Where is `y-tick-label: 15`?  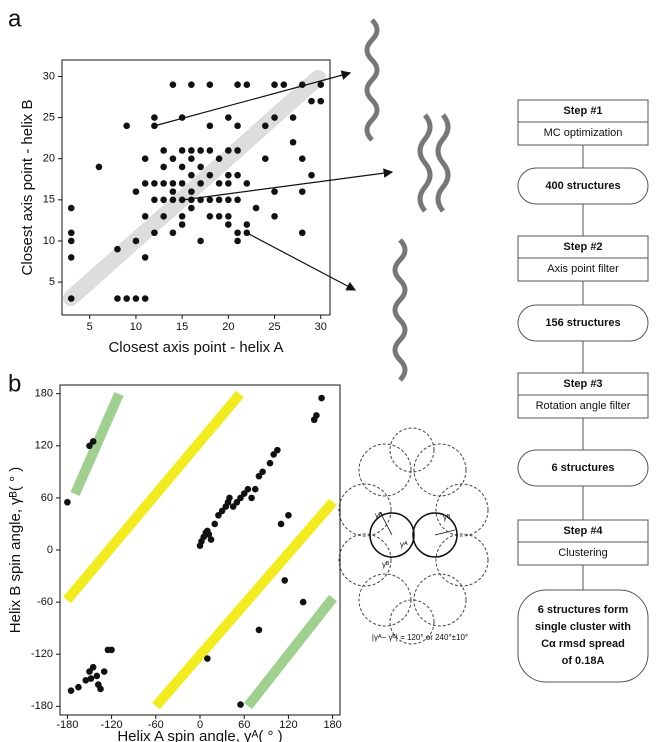
y-tick-label: 15 is located at coordinates (49, 200).